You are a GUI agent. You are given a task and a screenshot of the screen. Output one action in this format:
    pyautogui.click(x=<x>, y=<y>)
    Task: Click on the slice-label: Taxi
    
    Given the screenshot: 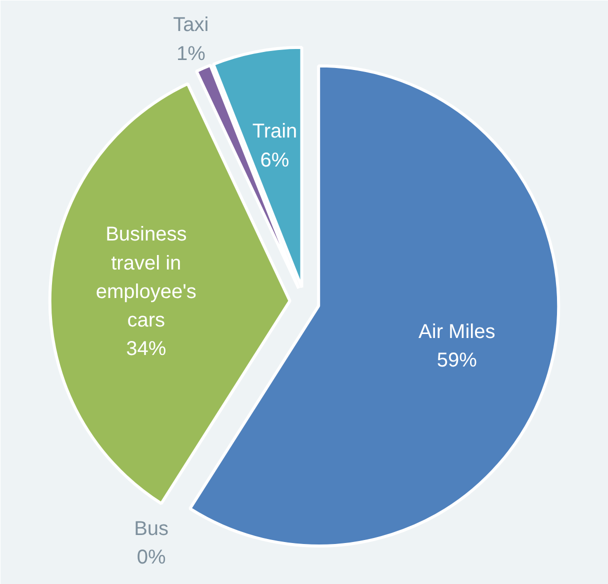 What is the action you would take?
    pyautogui.click(x=191, y=25)
    